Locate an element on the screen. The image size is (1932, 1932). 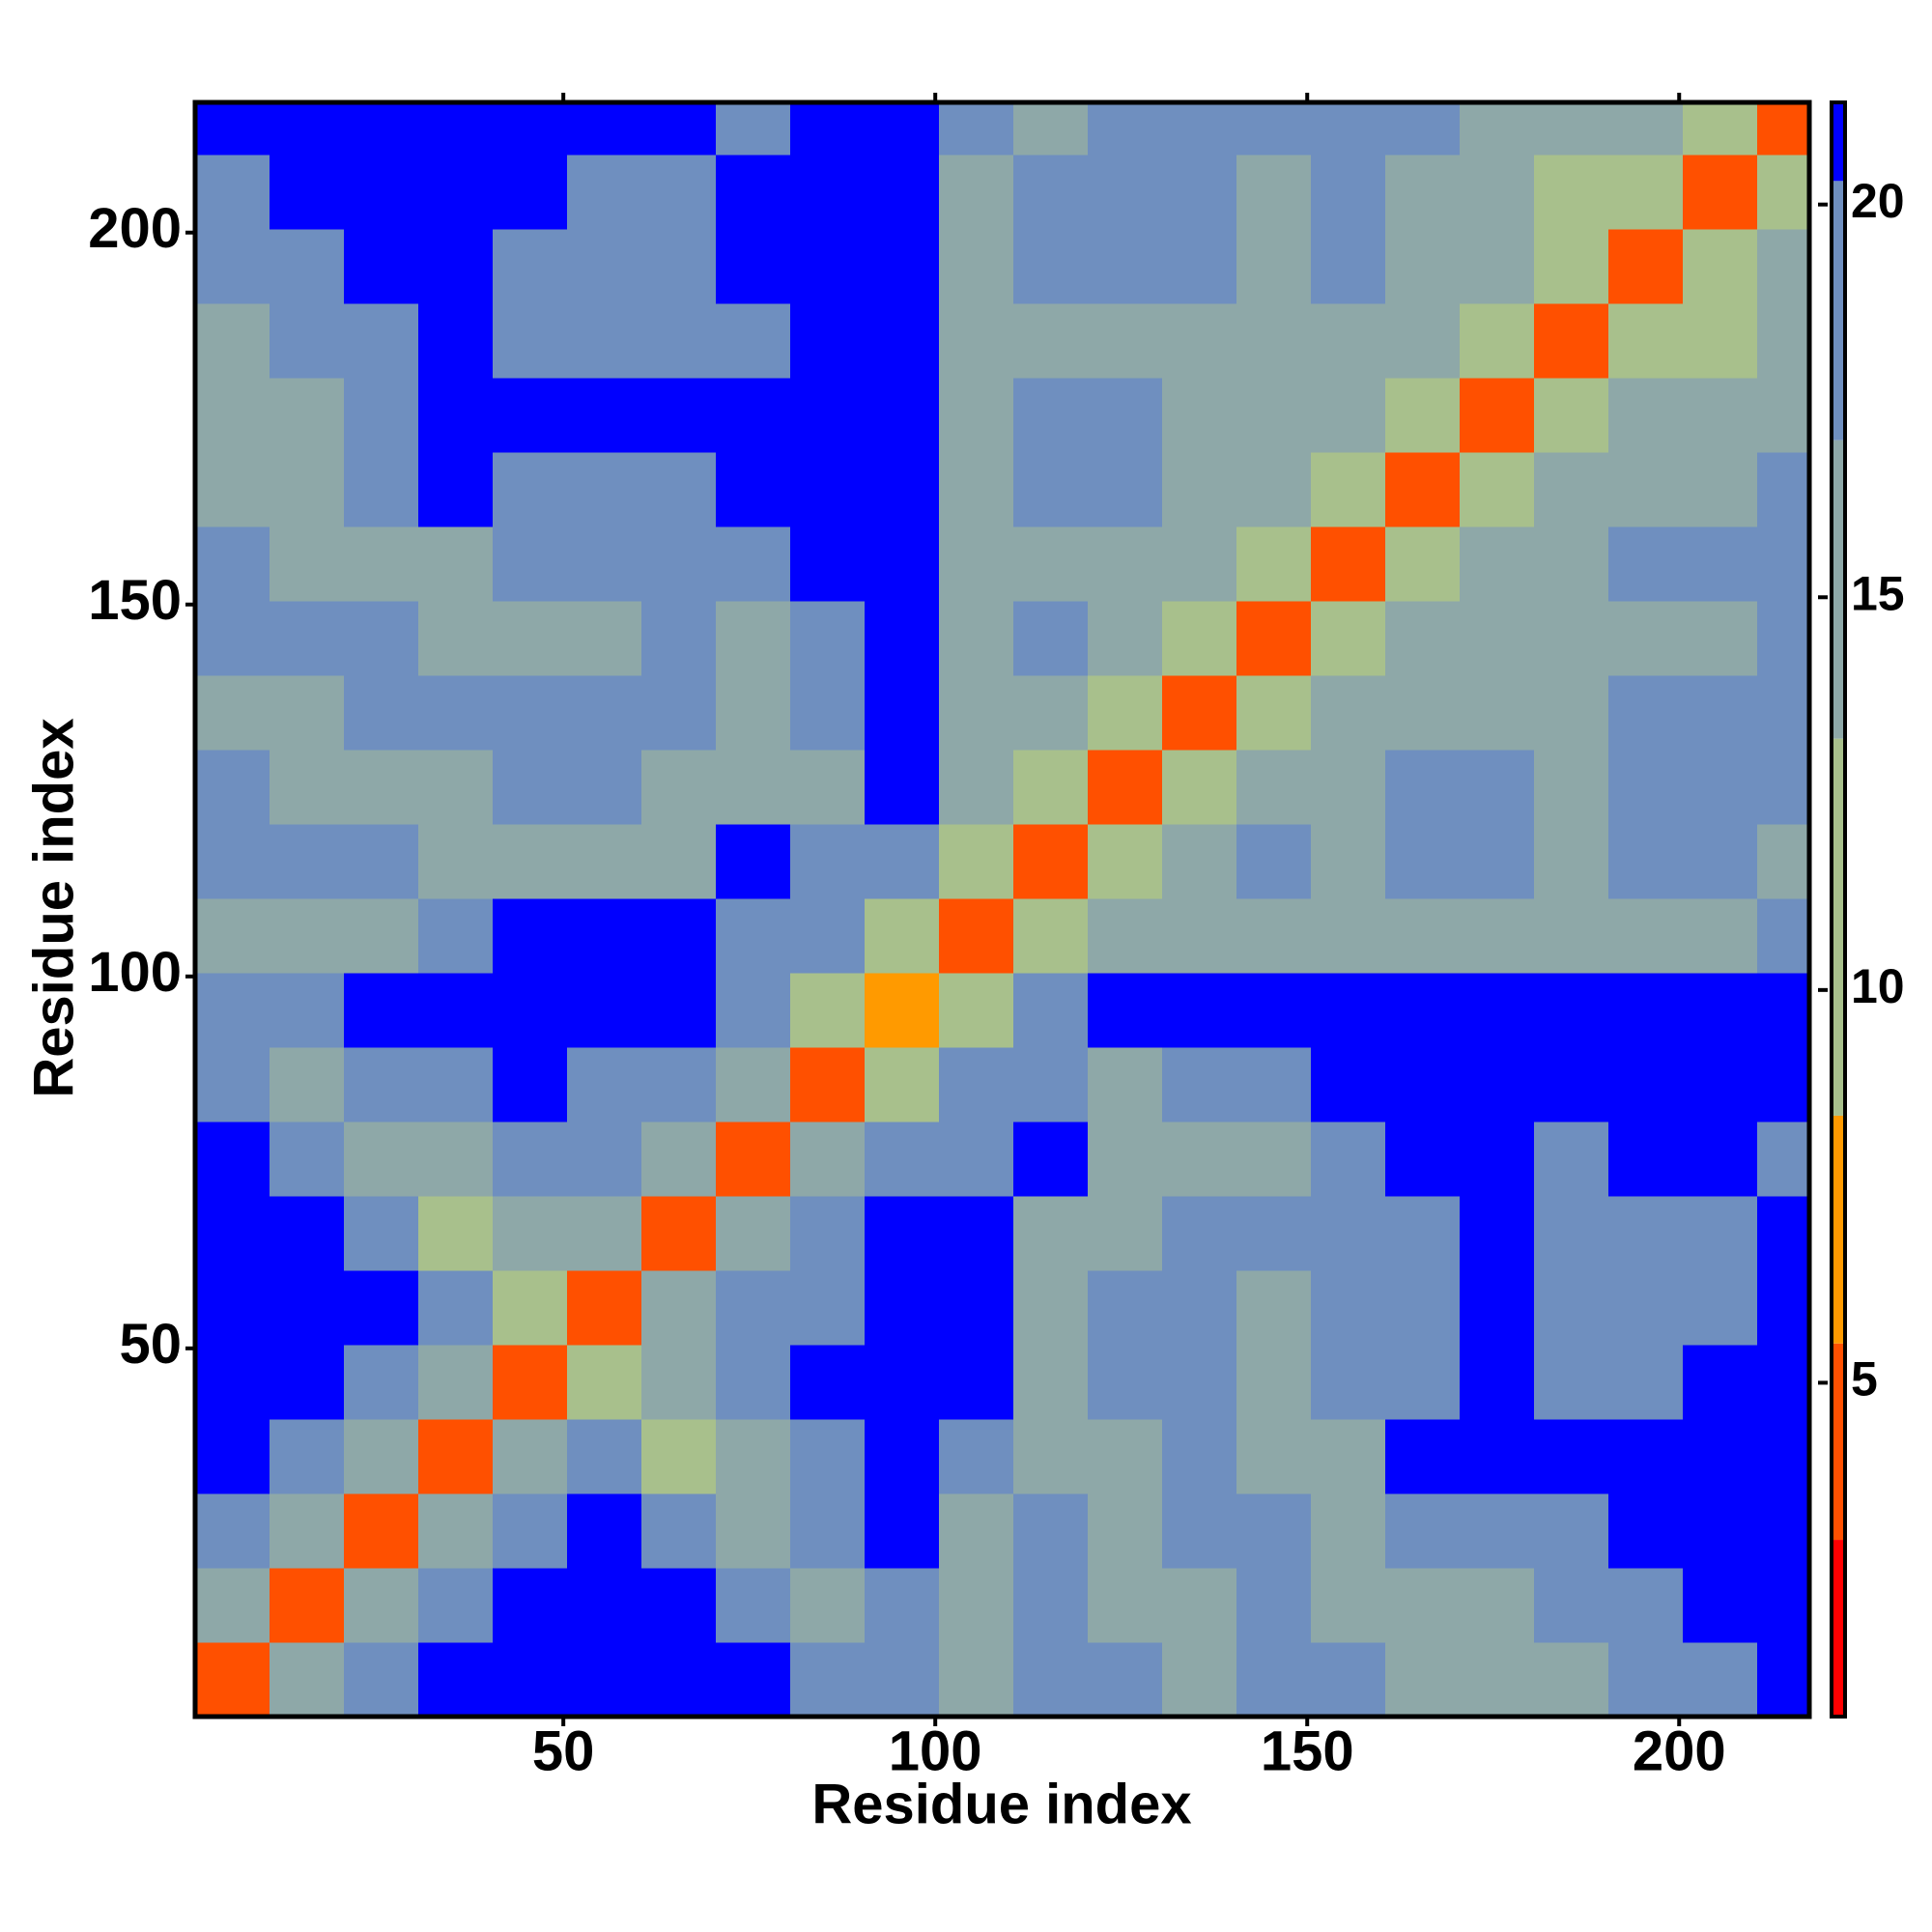
colorbar-tick-label: 5 is located at coordinates (1864, 1379).